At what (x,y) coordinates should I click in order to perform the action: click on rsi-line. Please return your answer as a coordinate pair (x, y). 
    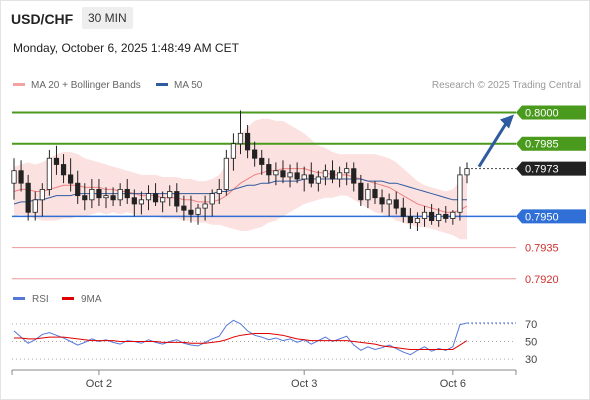
    Looking at the image, I should click on (240, 337).